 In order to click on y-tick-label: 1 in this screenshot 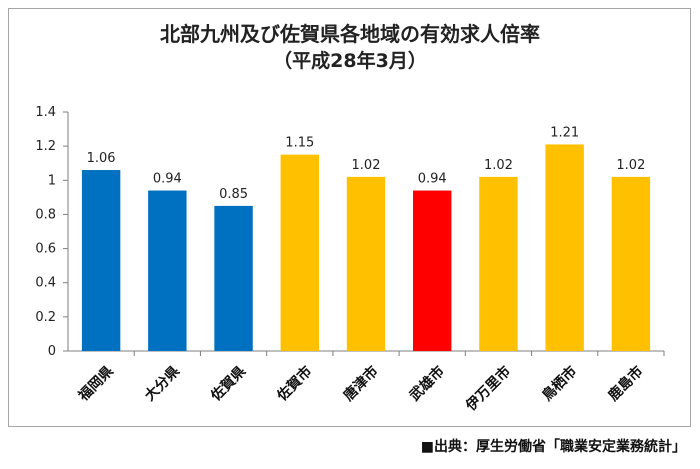, I will do `click(52, 180)`.